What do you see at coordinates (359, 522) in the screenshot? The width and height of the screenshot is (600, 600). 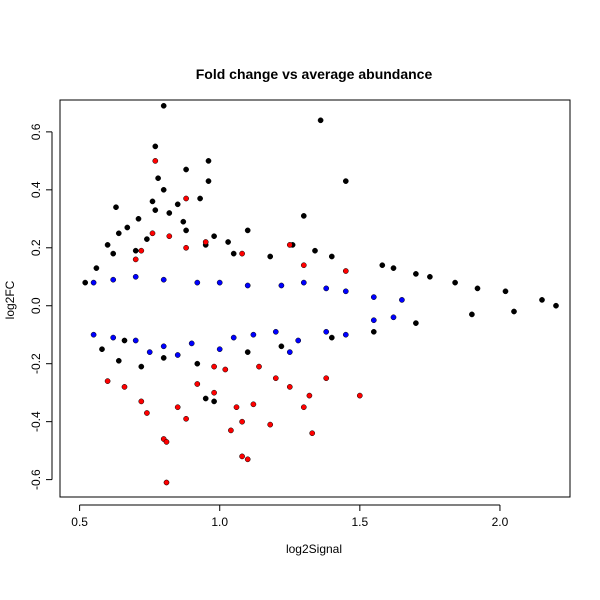 I see `x-tick-label: 1.5` at bounding box center [359, 522].